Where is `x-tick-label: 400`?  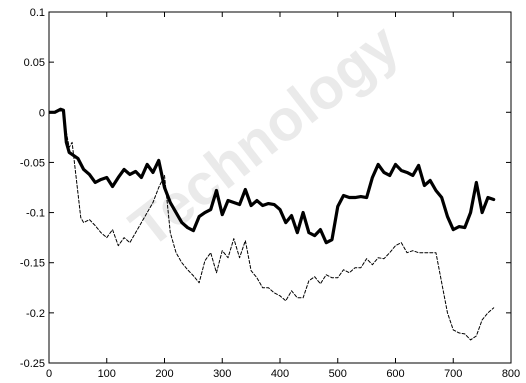
x-tick-label: 400 is located at coordinates (280, 374).